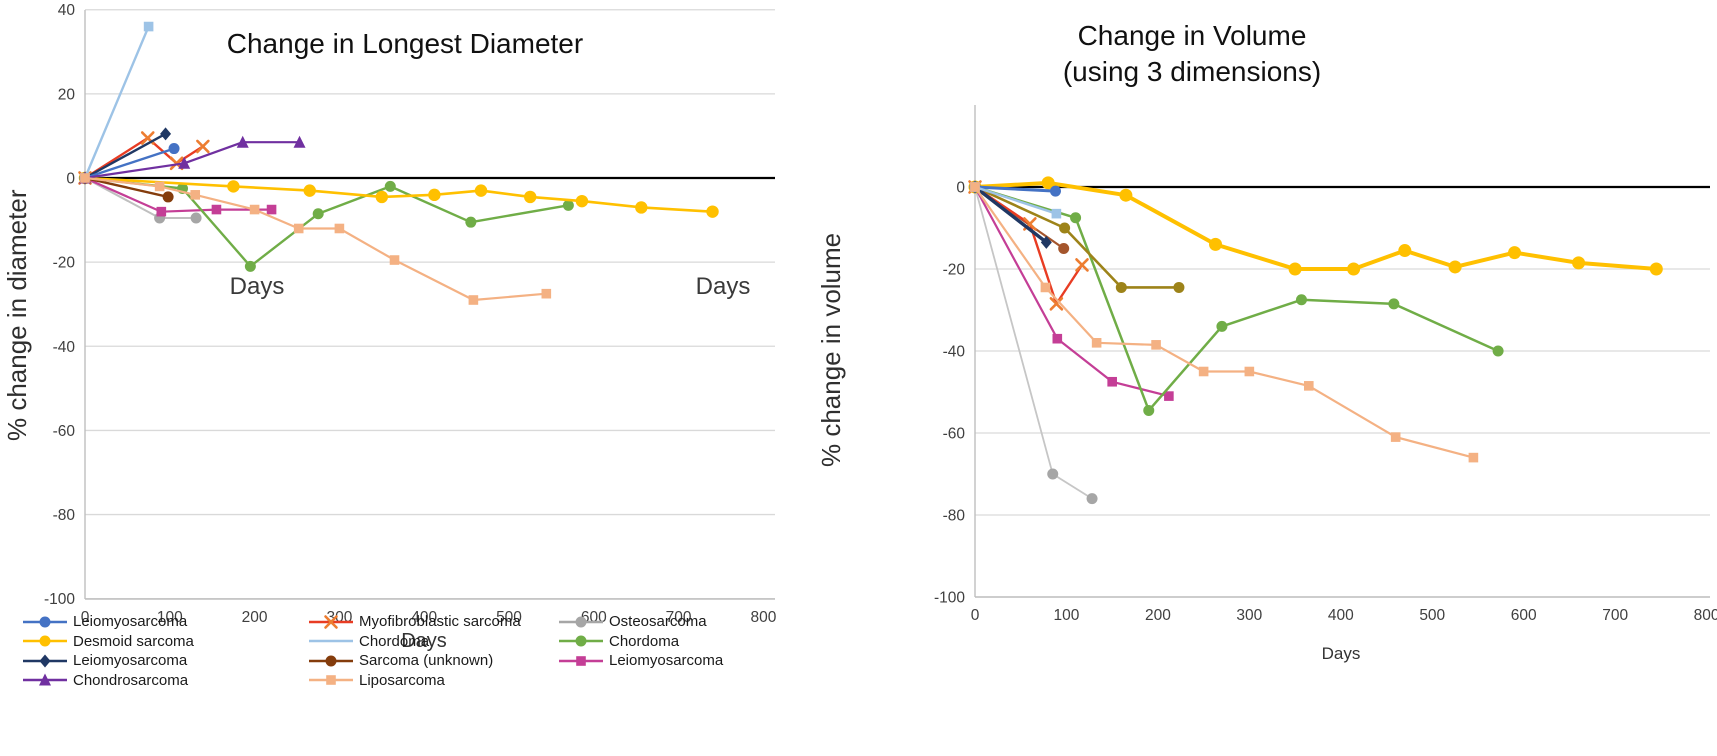 This screenshot has height=756, width=1717. What do you see at coordinates (131, 680) in the screenshot?
I see `legend-label: Chondrosarcoma` at bounding box center [131, 680].